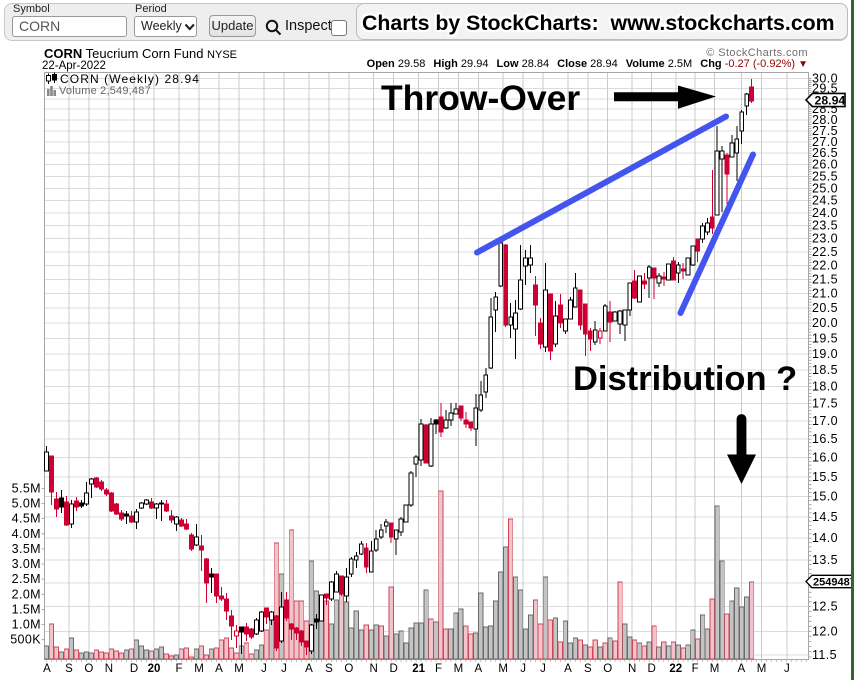 This screenshot has width=854, height=680. I want to click on svg-text: 3.5M, so click(26, 549).